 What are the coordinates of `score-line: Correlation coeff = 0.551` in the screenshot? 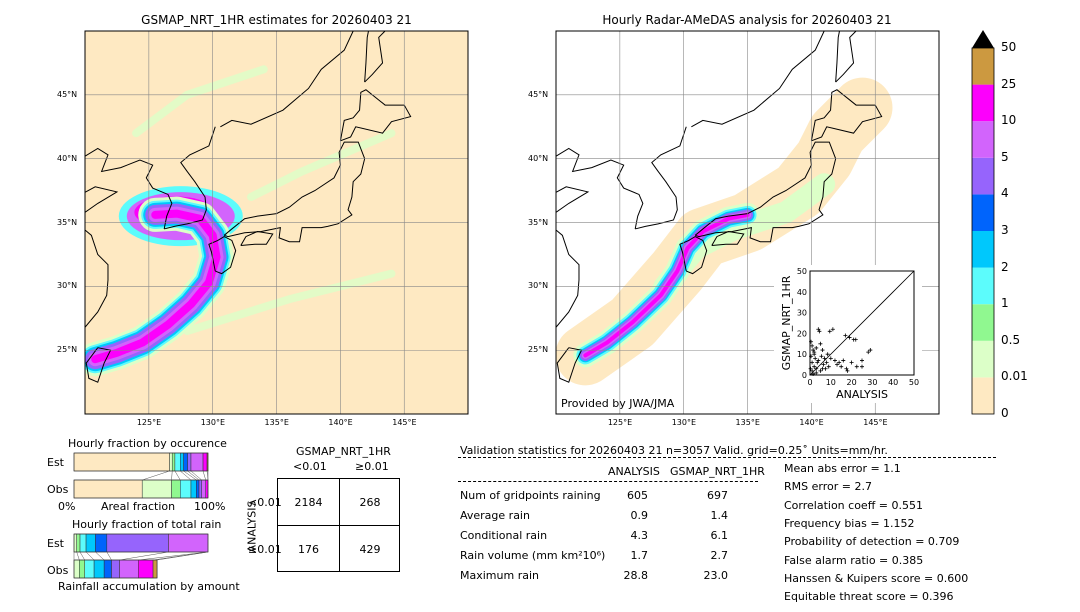 It's located at (853, 505).